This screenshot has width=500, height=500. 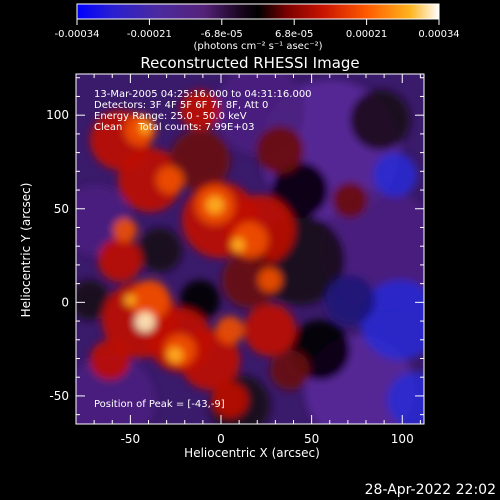 I want to click on y-axis-label: Heliocentric Y (arcsec), so click(x=26, y=250).